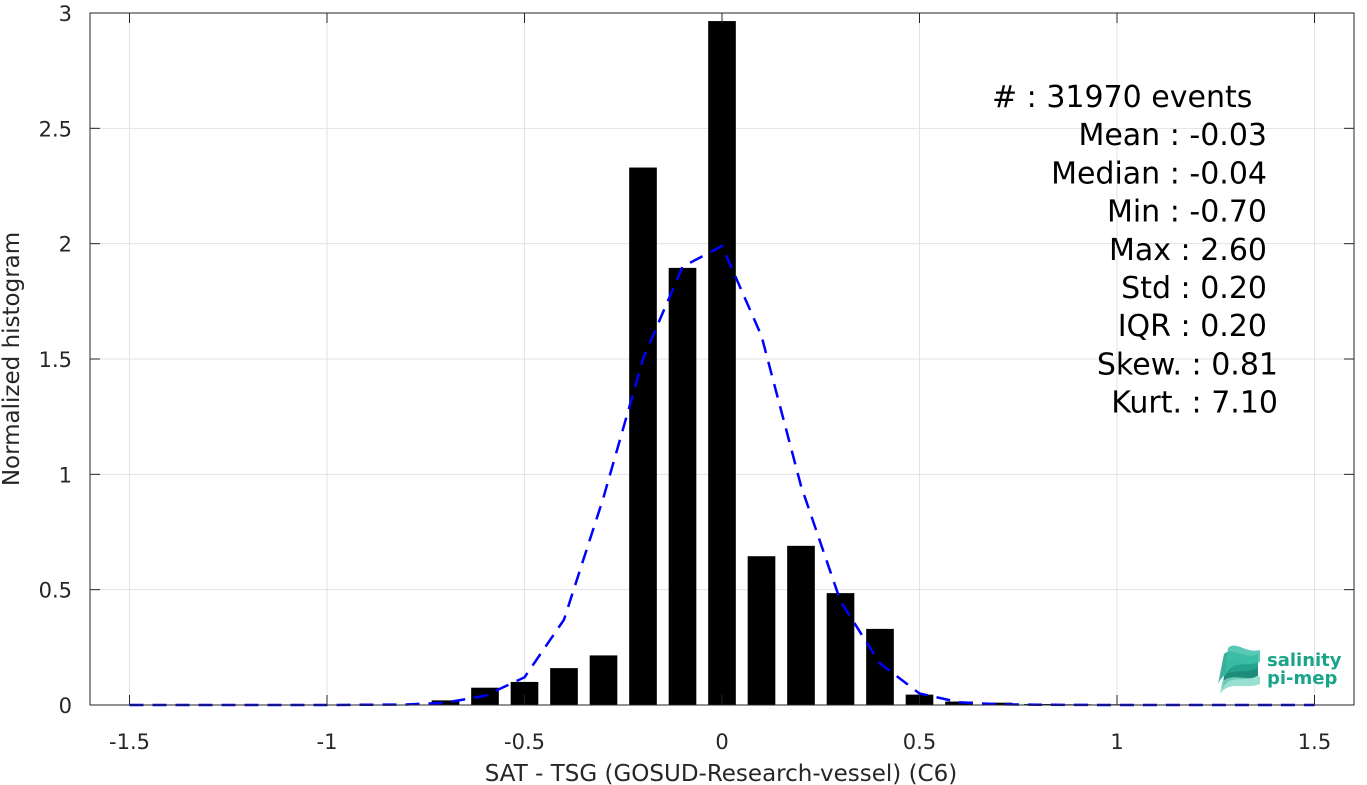  I want to click on stats-line: Mean : -0.03, so click(1172, 135).